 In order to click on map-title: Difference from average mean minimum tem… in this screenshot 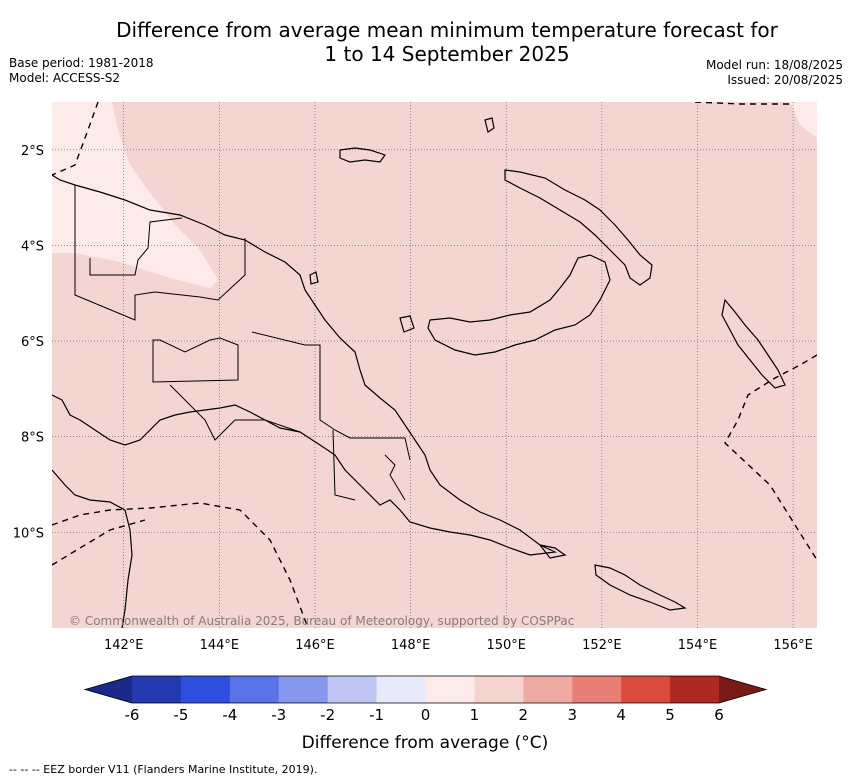, I will do `click(425, 42)`.